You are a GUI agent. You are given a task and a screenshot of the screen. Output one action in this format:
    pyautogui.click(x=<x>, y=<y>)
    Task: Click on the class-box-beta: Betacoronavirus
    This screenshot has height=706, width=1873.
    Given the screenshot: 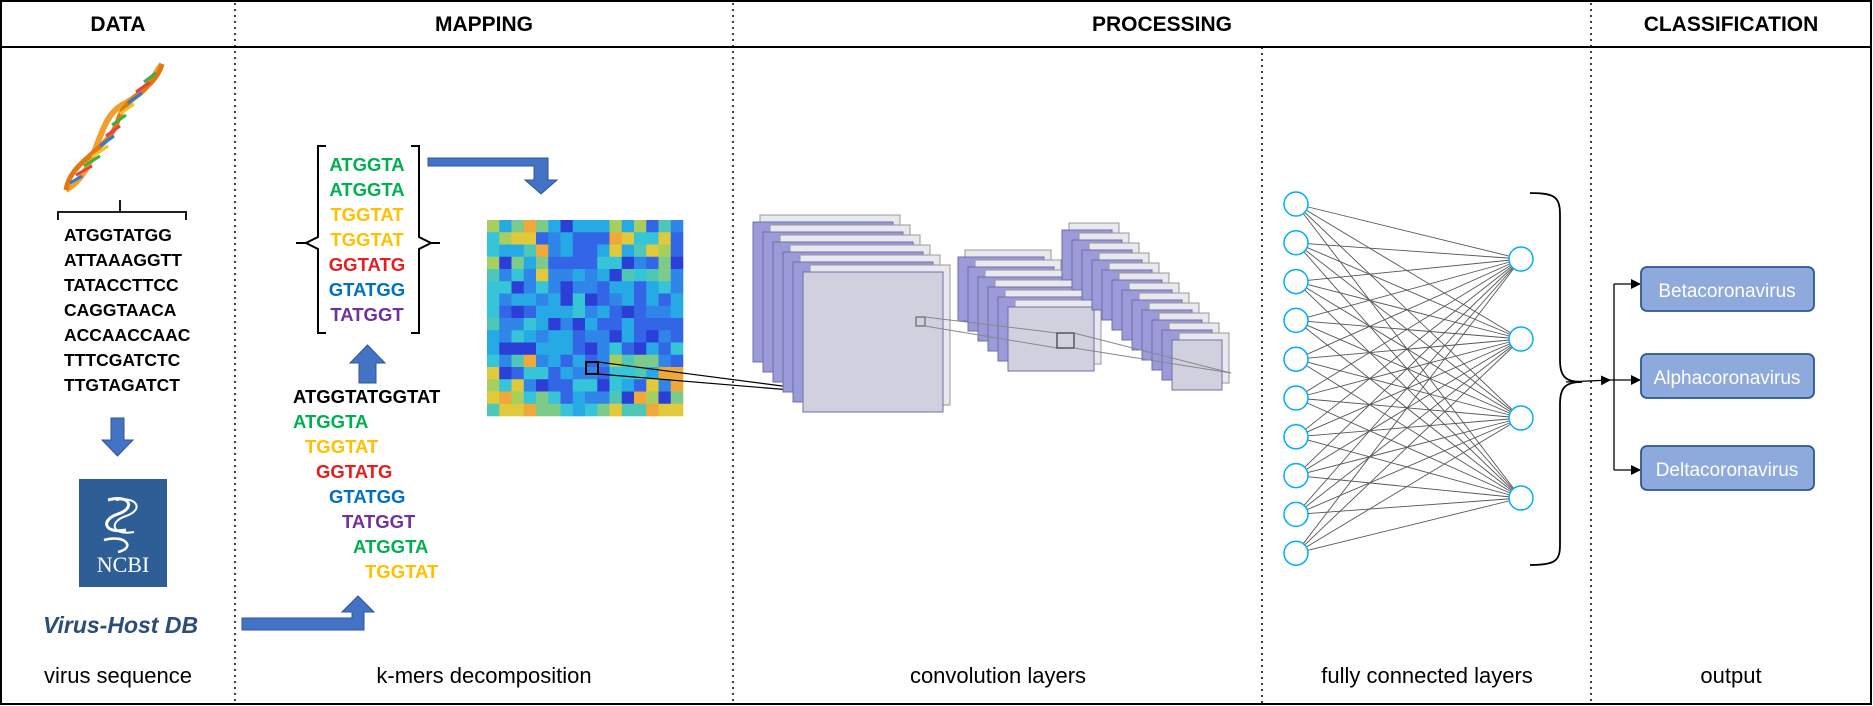 What is the action you would take?
    pyautogui.click(x=1727, y=289)
    